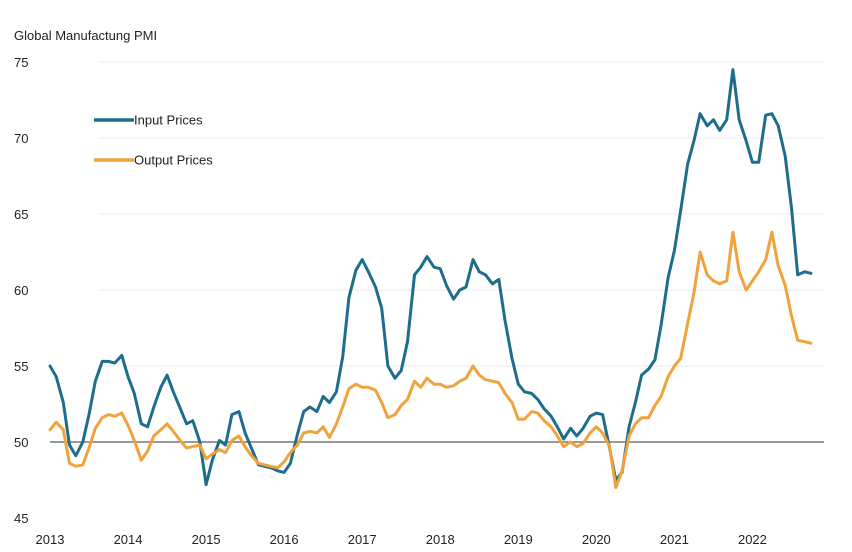 The image size is (852, 552). Describe the element at coordinates (440, 539) in the screenshot. I see `x-tick-label-2018: 2018` at that location.